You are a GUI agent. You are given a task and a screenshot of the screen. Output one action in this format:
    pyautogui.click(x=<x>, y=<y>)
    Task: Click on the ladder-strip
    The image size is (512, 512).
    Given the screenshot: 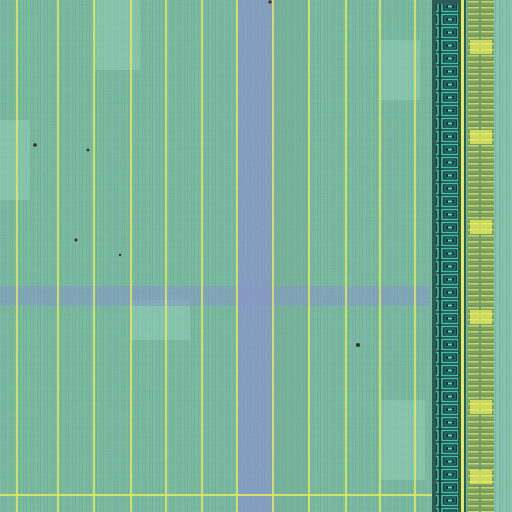 What is the action you would take?
    pyautogui.click(x=481, y=256)
    